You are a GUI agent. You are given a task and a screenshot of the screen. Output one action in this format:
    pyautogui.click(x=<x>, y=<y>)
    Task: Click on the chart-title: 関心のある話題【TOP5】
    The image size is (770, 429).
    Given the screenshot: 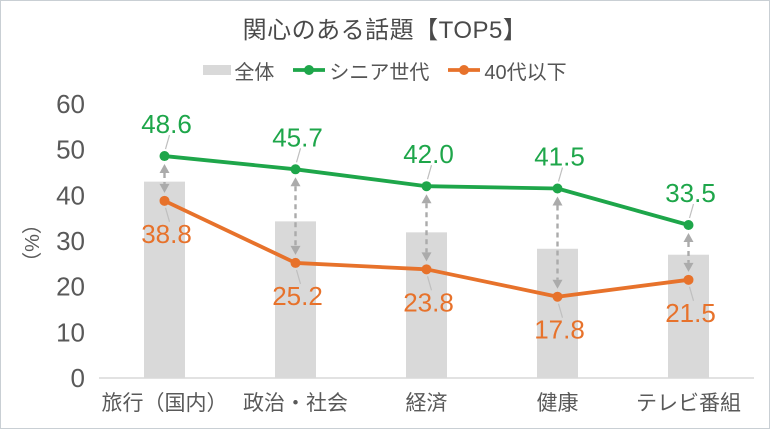 What is the action you would take?
    pyautogui.click(x=385, y=30)
    